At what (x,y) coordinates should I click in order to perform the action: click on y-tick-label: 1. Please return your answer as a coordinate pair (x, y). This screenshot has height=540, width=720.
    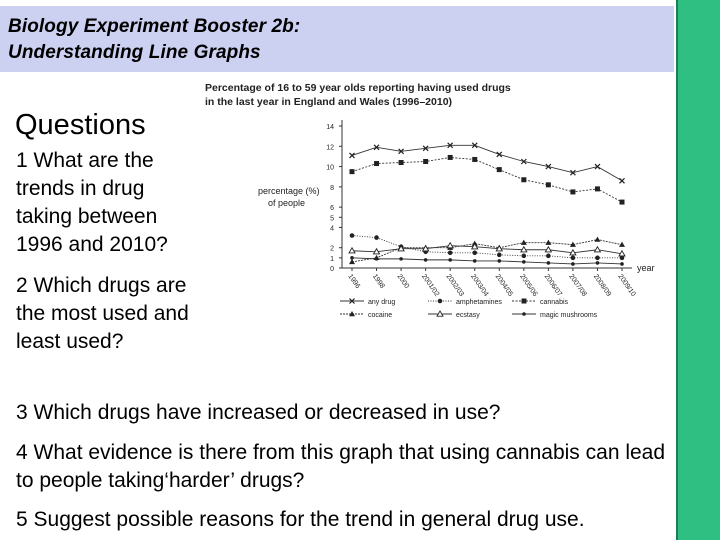
    Looking at the image, I should click on (332, 259).